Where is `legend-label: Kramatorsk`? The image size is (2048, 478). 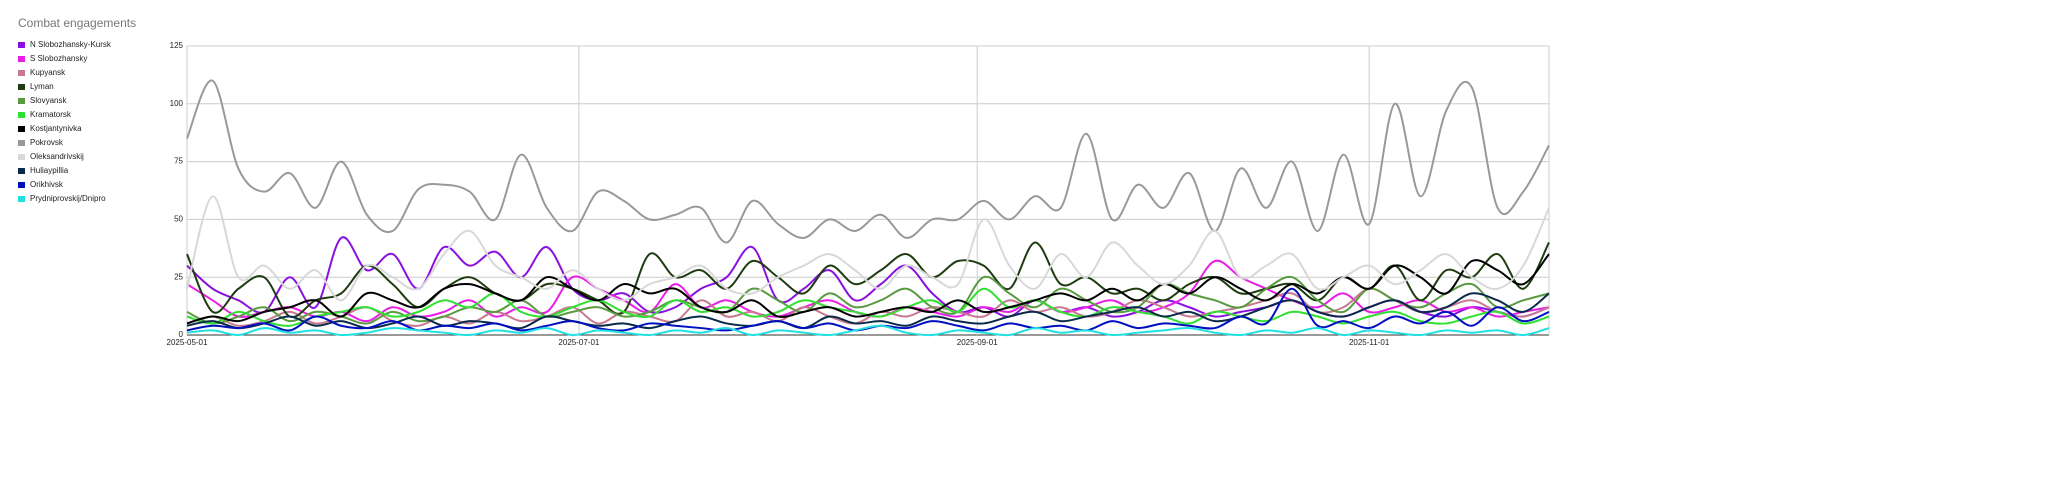
legend-label: Kramatorsk is located at coordinates (51, 114).